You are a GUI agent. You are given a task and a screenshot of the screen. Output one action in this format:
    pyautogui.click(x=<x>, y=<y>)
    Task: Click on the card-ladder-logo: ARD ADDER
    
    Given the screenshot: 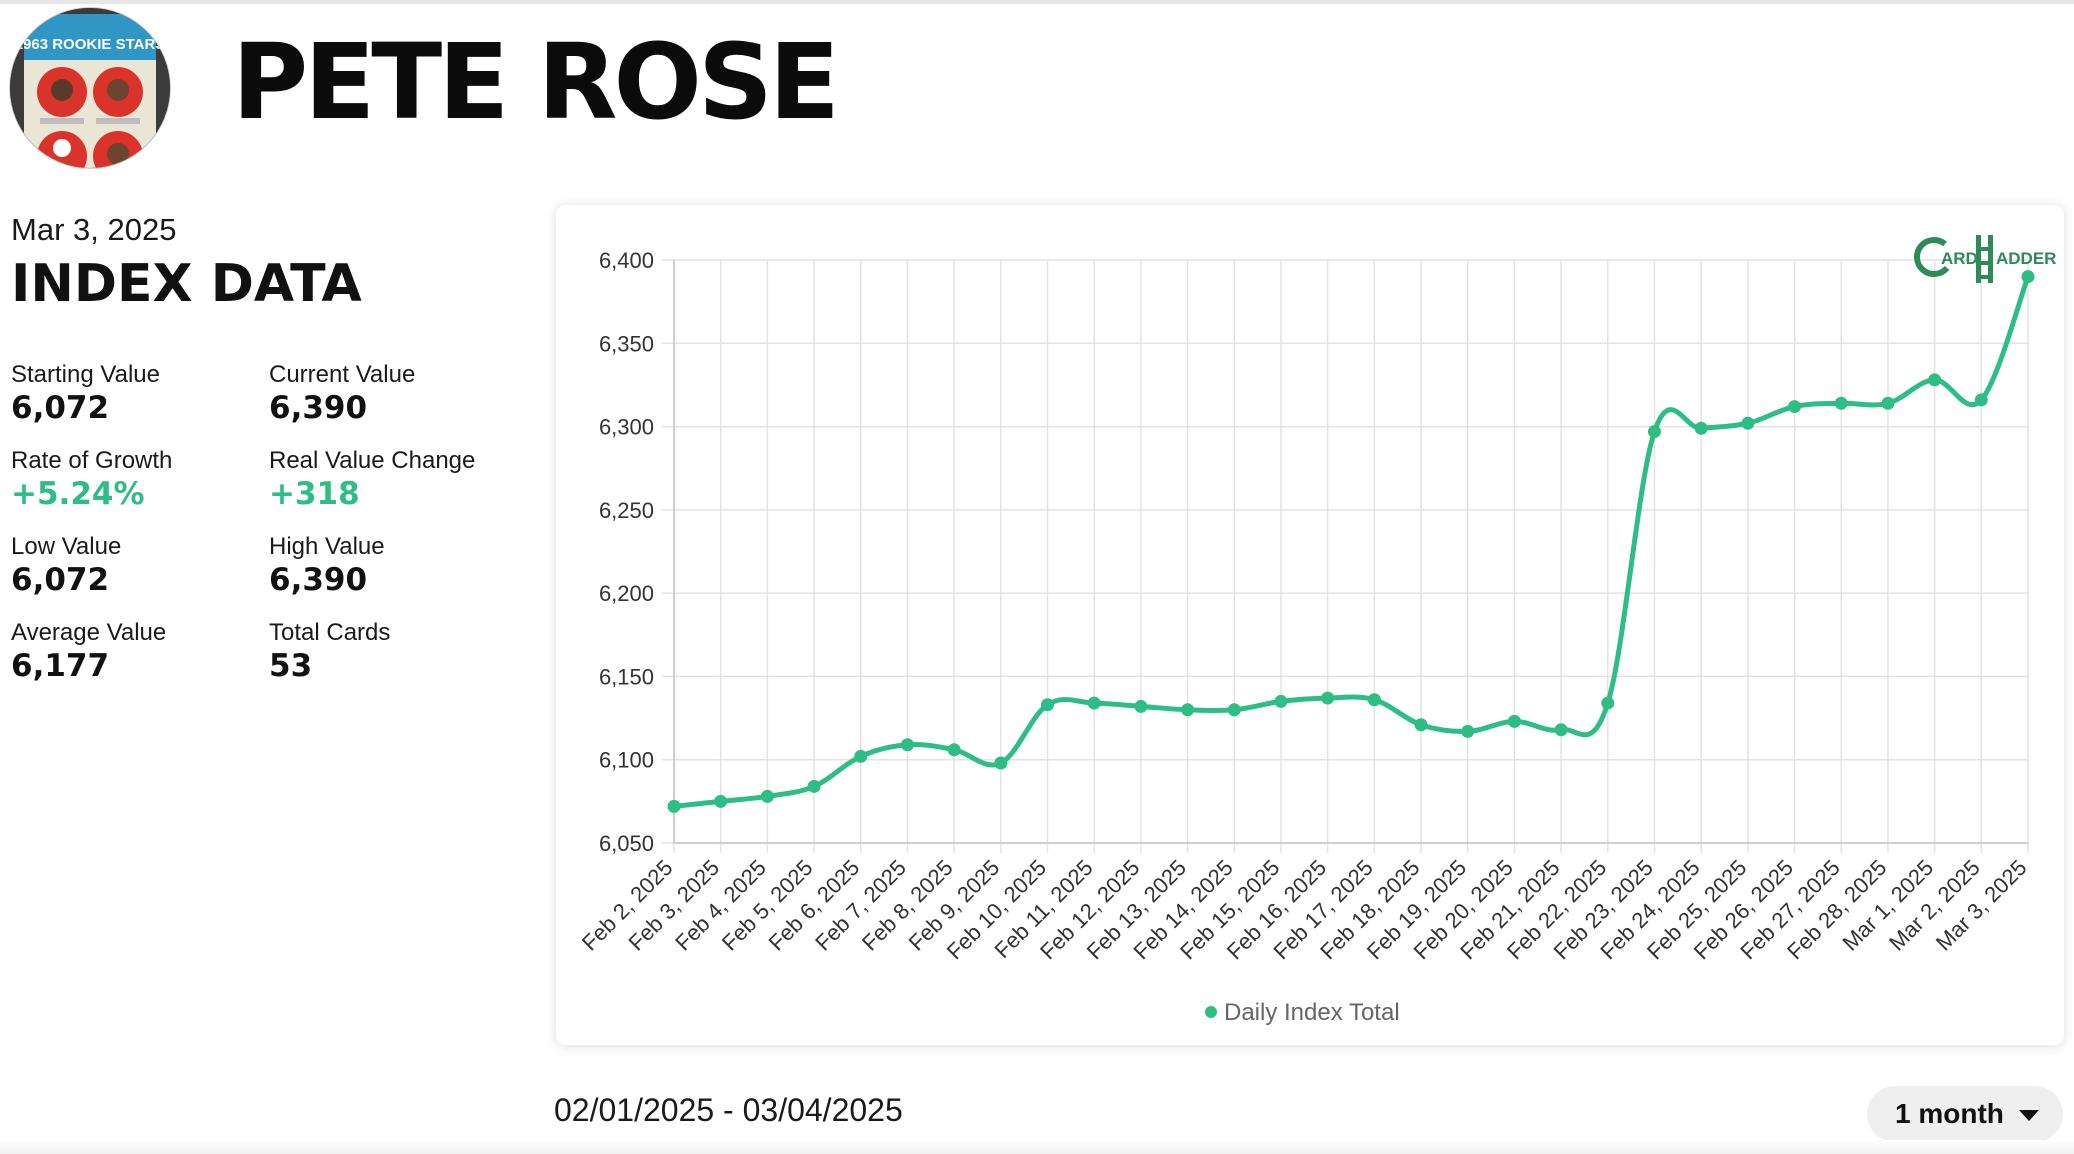 What is the action you would take?
    pyautogui.click(x=1985, y=259)
    